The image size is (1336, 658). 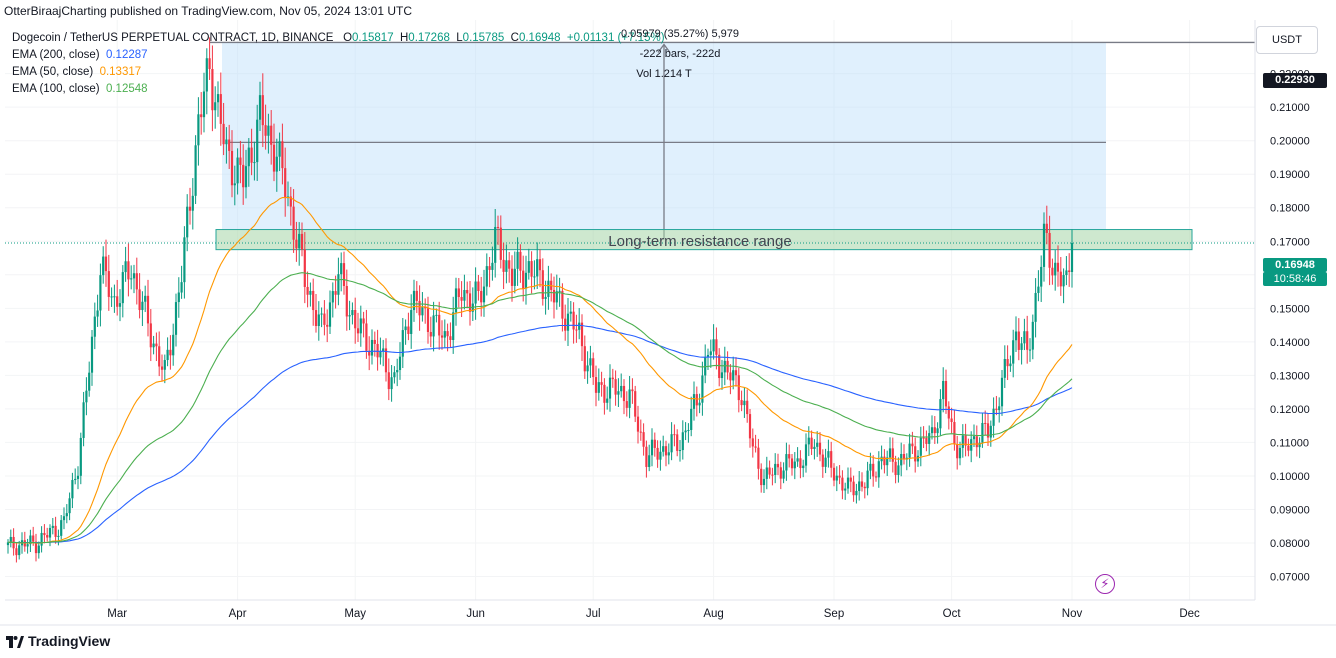 What do you see at coordinates (120, 72) in the screenshot?
I see `ema50-value: 0.13317` at bounding box center [120, 72].